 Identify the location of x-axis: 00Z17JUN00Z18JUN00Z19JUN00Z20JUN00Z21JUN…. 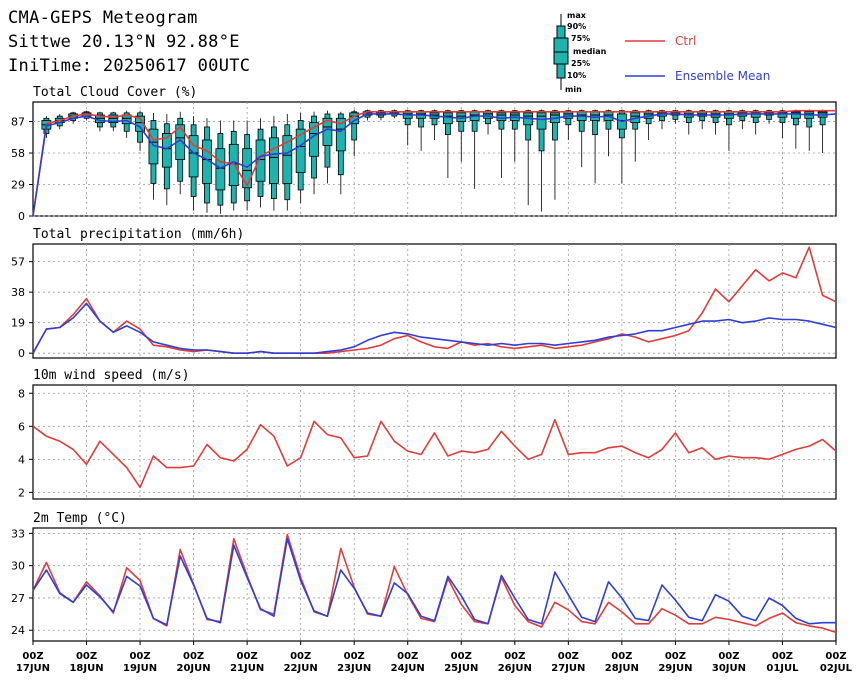
(434, 657).